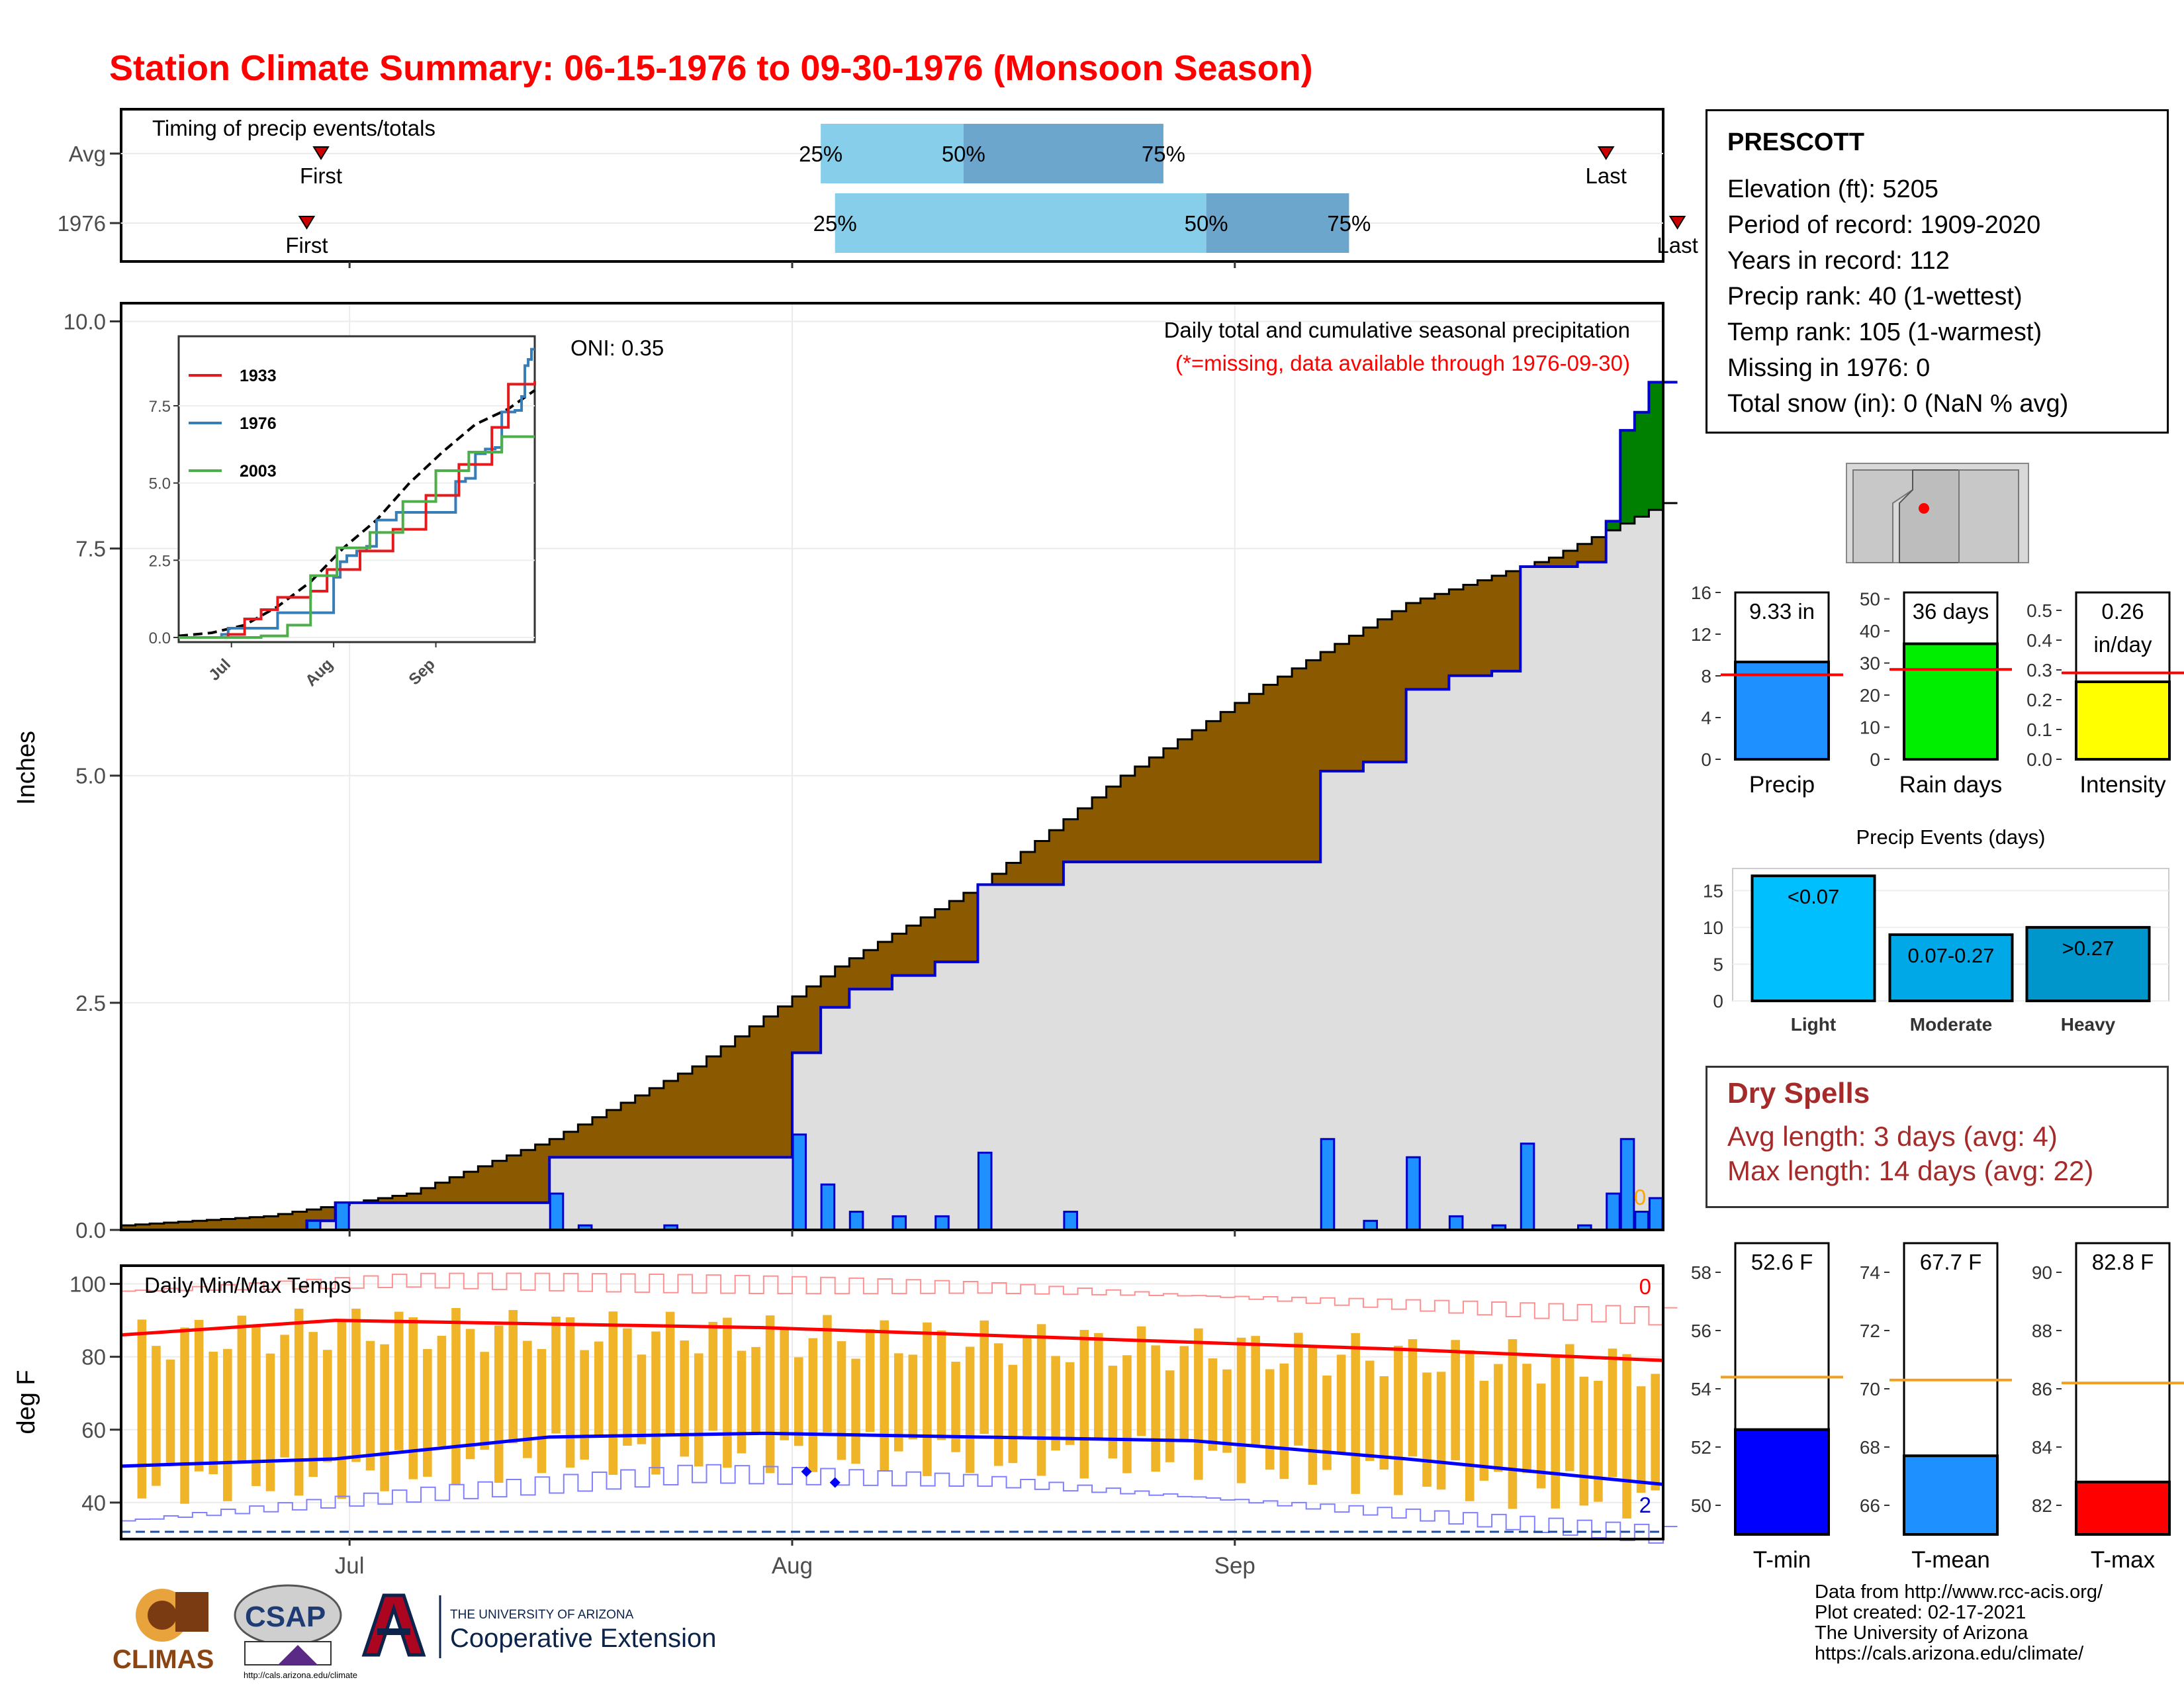 The width and height of the screenshot is (2184, 1688). I want to click on inset-y-label: 2.5, so click(160, 561).